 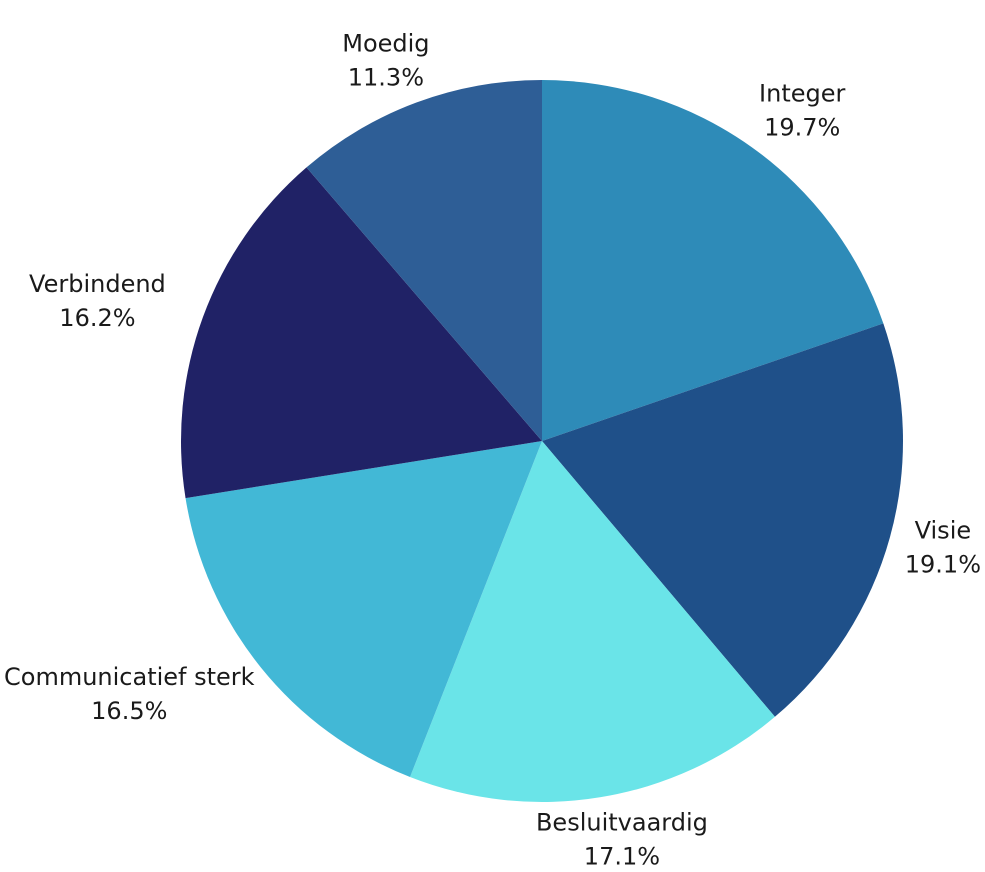 I want to click on slice-value-label: 16.2%, so click(x=97, y=318).